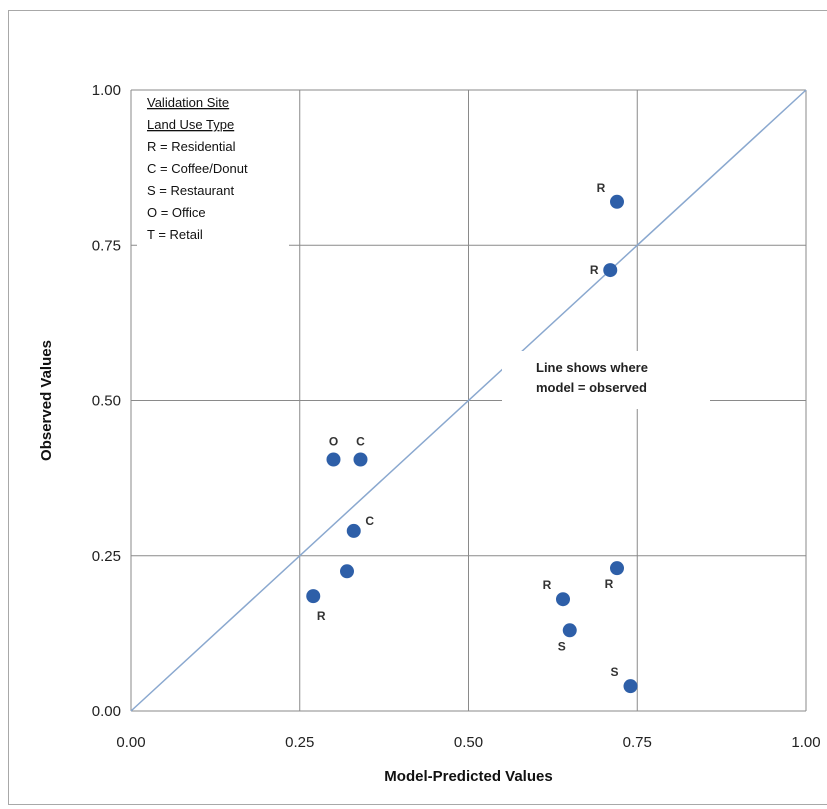 Image resolution: width=827 pixels, height=809 pixels. I want to click on legend-entry: R = Residential, so click(191, 146).